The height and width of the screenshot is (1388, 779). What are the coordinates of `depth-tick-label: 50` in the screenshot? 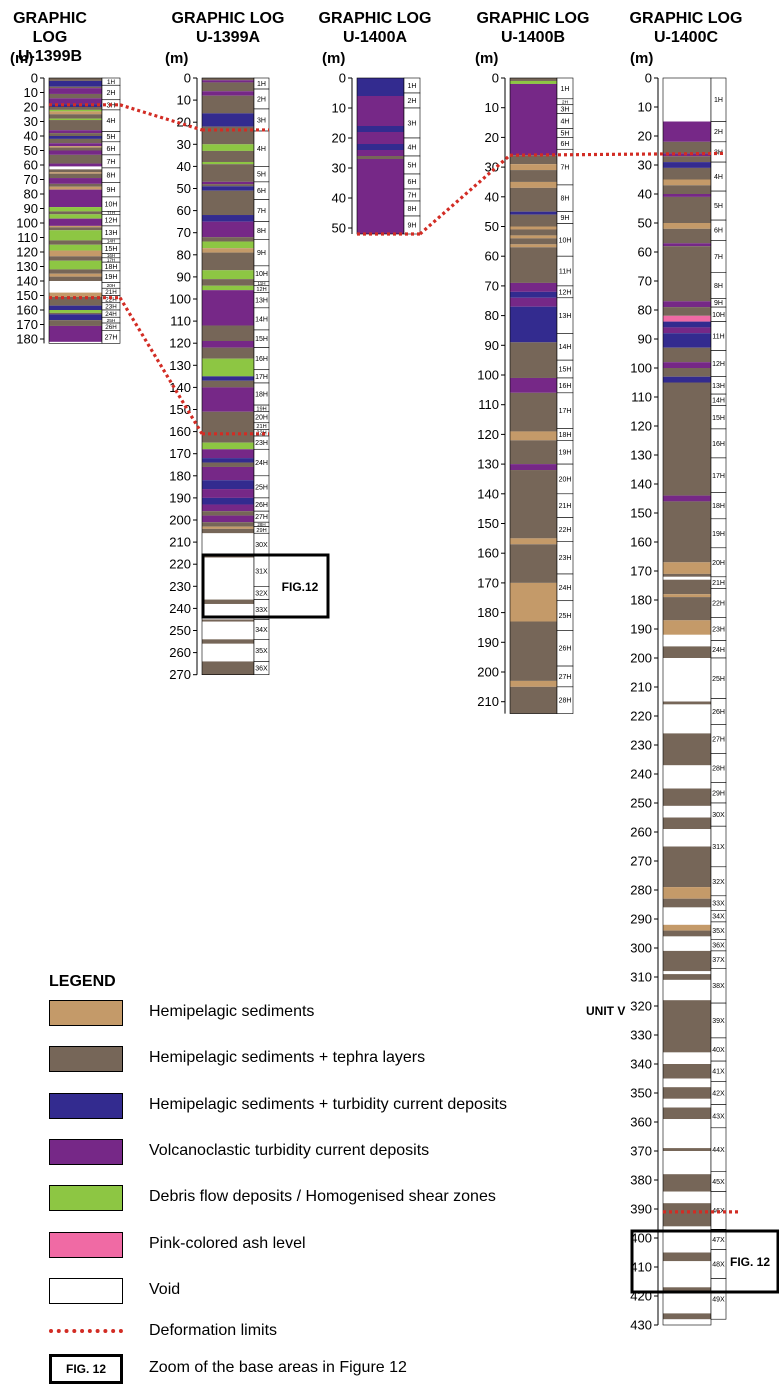 It's located at (645, 223).